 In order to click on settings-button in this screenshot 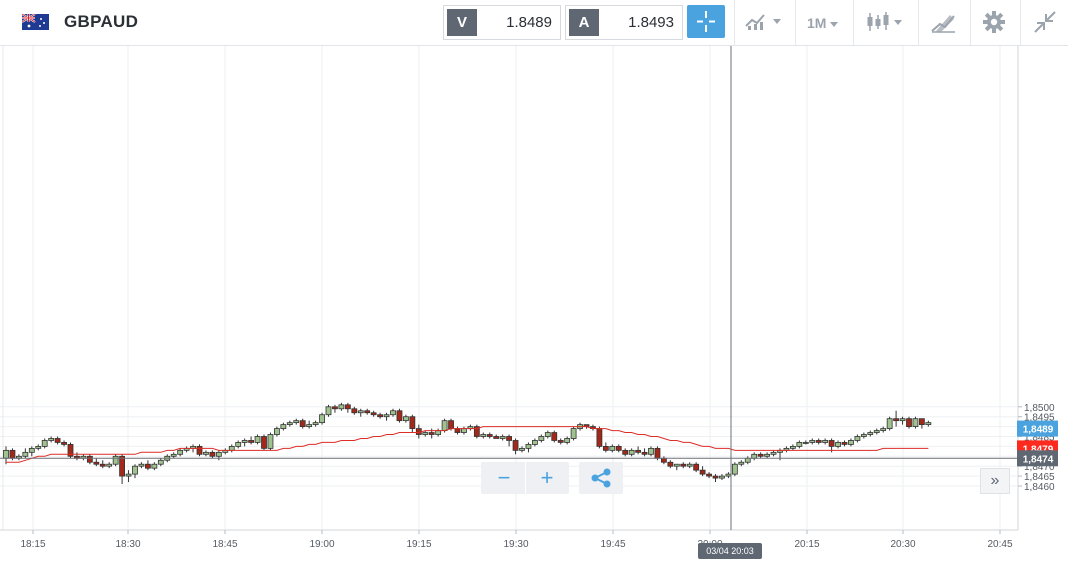, I will do `click(994, 23)`.